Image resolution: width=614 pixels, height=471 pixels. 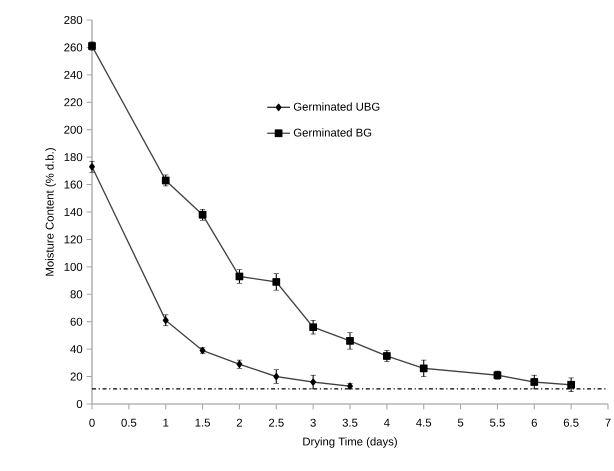 What do you see at coordinates (239, 422) in the screenshot?
I see `x-tick-label: 2` at bounding box center [239, 422].